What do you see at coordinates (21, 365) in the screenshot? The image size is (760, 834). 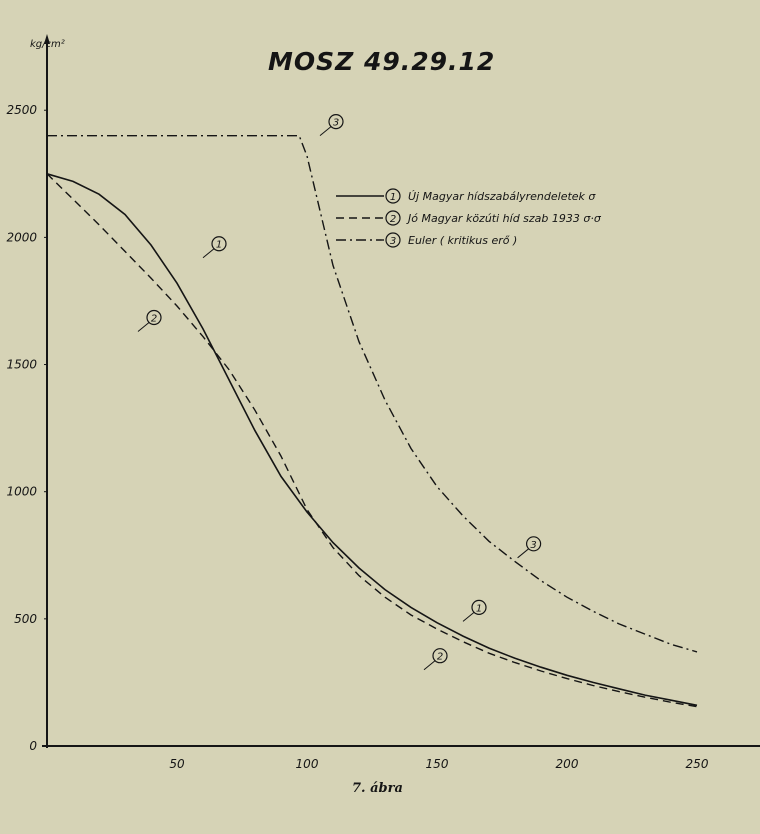 I see `y-tick-label: 1500` at bounding box center [21, 365].